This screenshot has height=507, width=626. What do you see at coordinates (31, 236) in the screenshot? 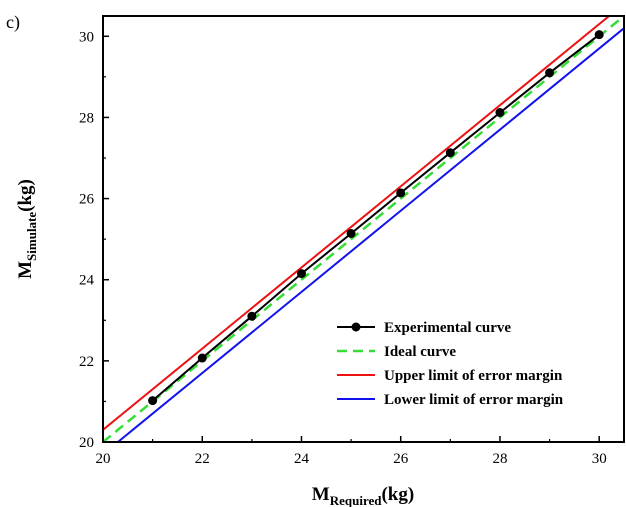
I see `y-axis-title-sub: Simulate` at bounding box center [31, 236].